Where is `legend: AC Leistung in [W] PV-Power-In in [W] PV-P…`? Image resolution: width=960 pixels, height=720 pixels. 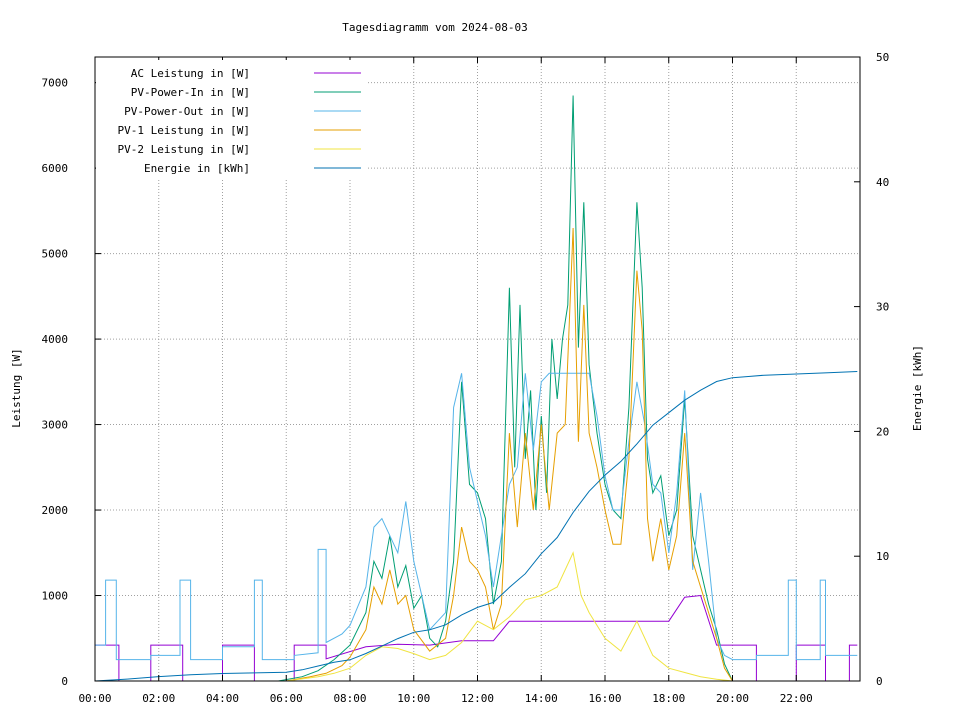 legend: AC Leistung in [W] PV-Power-In in [W] PV-P… is located at coordinates (231, 119).